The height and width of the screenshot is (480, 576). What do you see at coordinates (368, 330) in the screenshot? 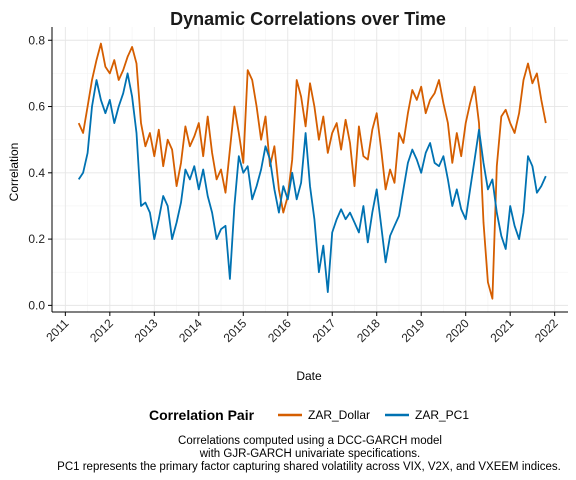
I see `x-tick-label: 2018` at bounding box center [368, 330].